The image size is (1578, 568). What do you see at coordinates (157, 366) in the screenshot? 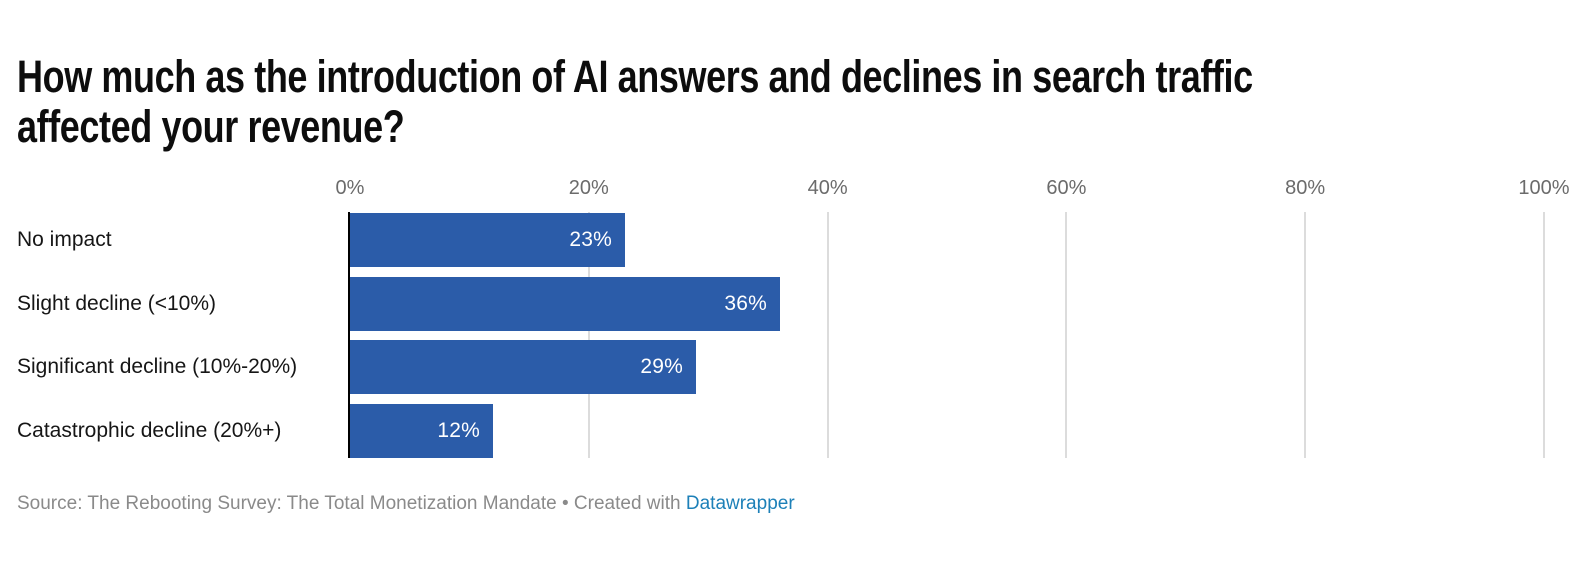
I see `category-label: Significant decline (10%-20%)` at bounding box center [157, 366].